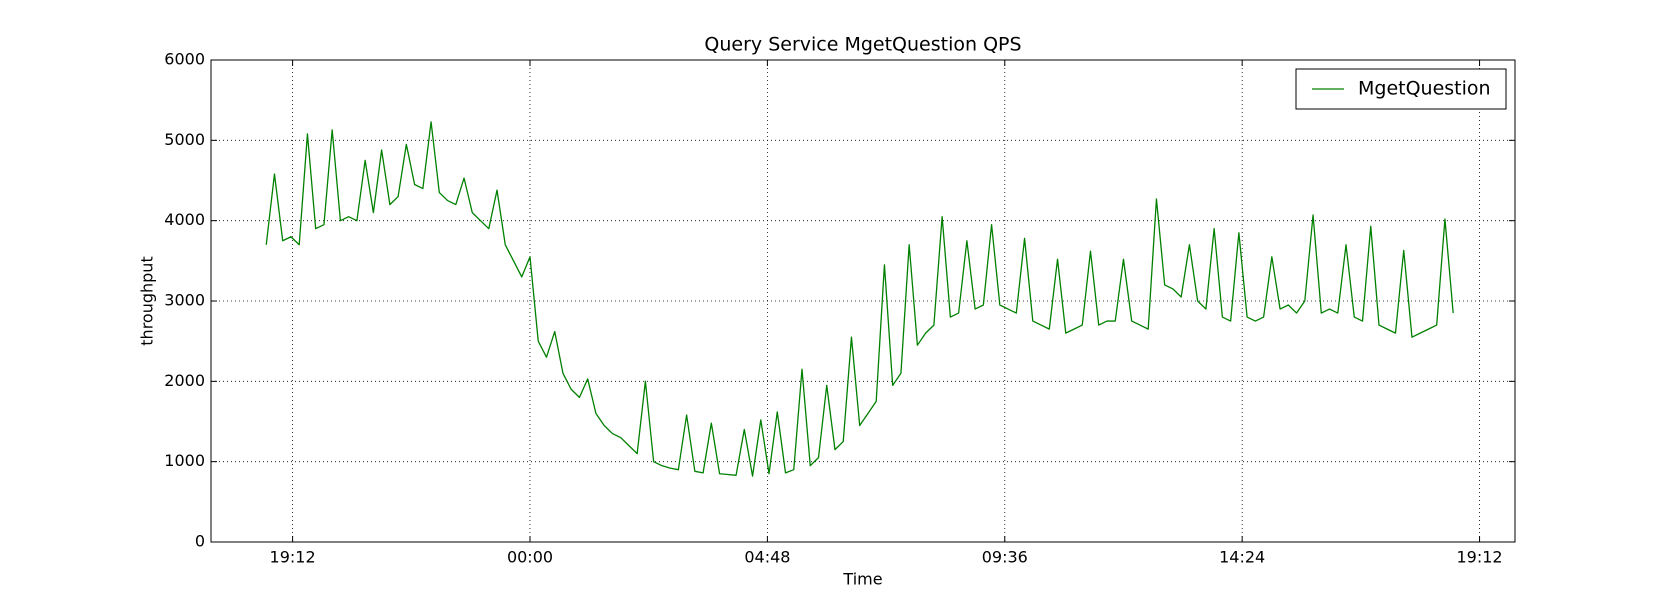 The height and width of the screenshot is (600, 1675). I want to click on x-tick-label: 00:00, so click(530, 557).